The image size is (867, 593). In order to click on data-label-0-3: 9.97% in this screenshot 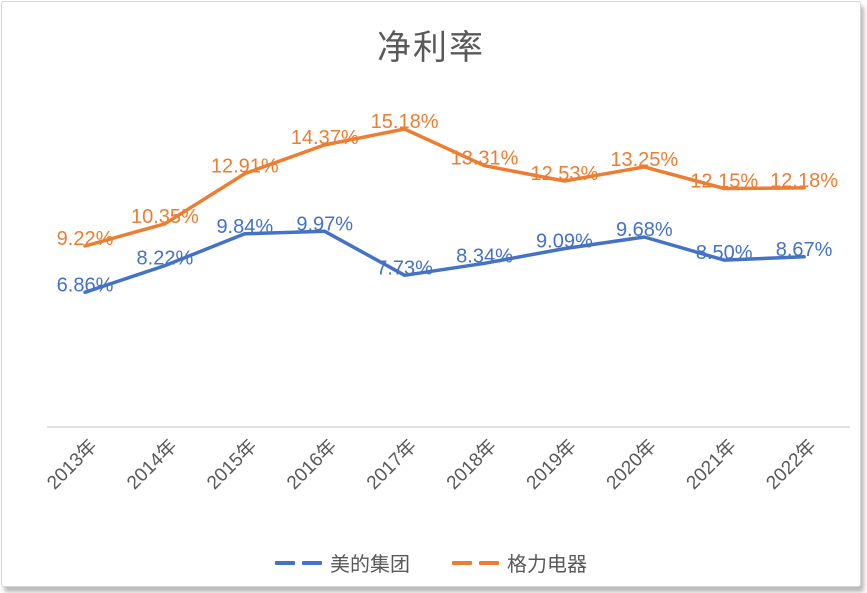, I will do `click(324, 224)`.